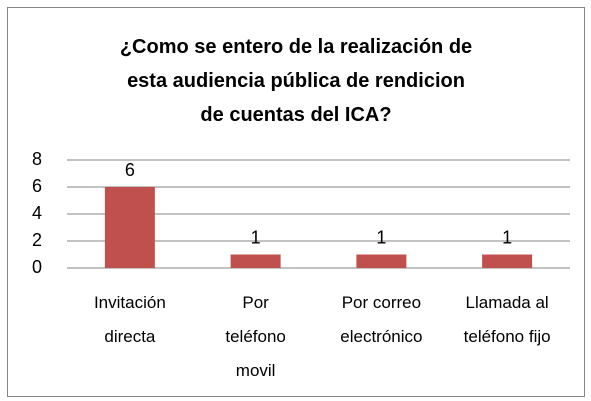 Image resolution: width=591 pixels, height=401 pixels. Describe the element at coordinates (37, 240) in the screenshot. I see `y-tick-label: 2` at that location.